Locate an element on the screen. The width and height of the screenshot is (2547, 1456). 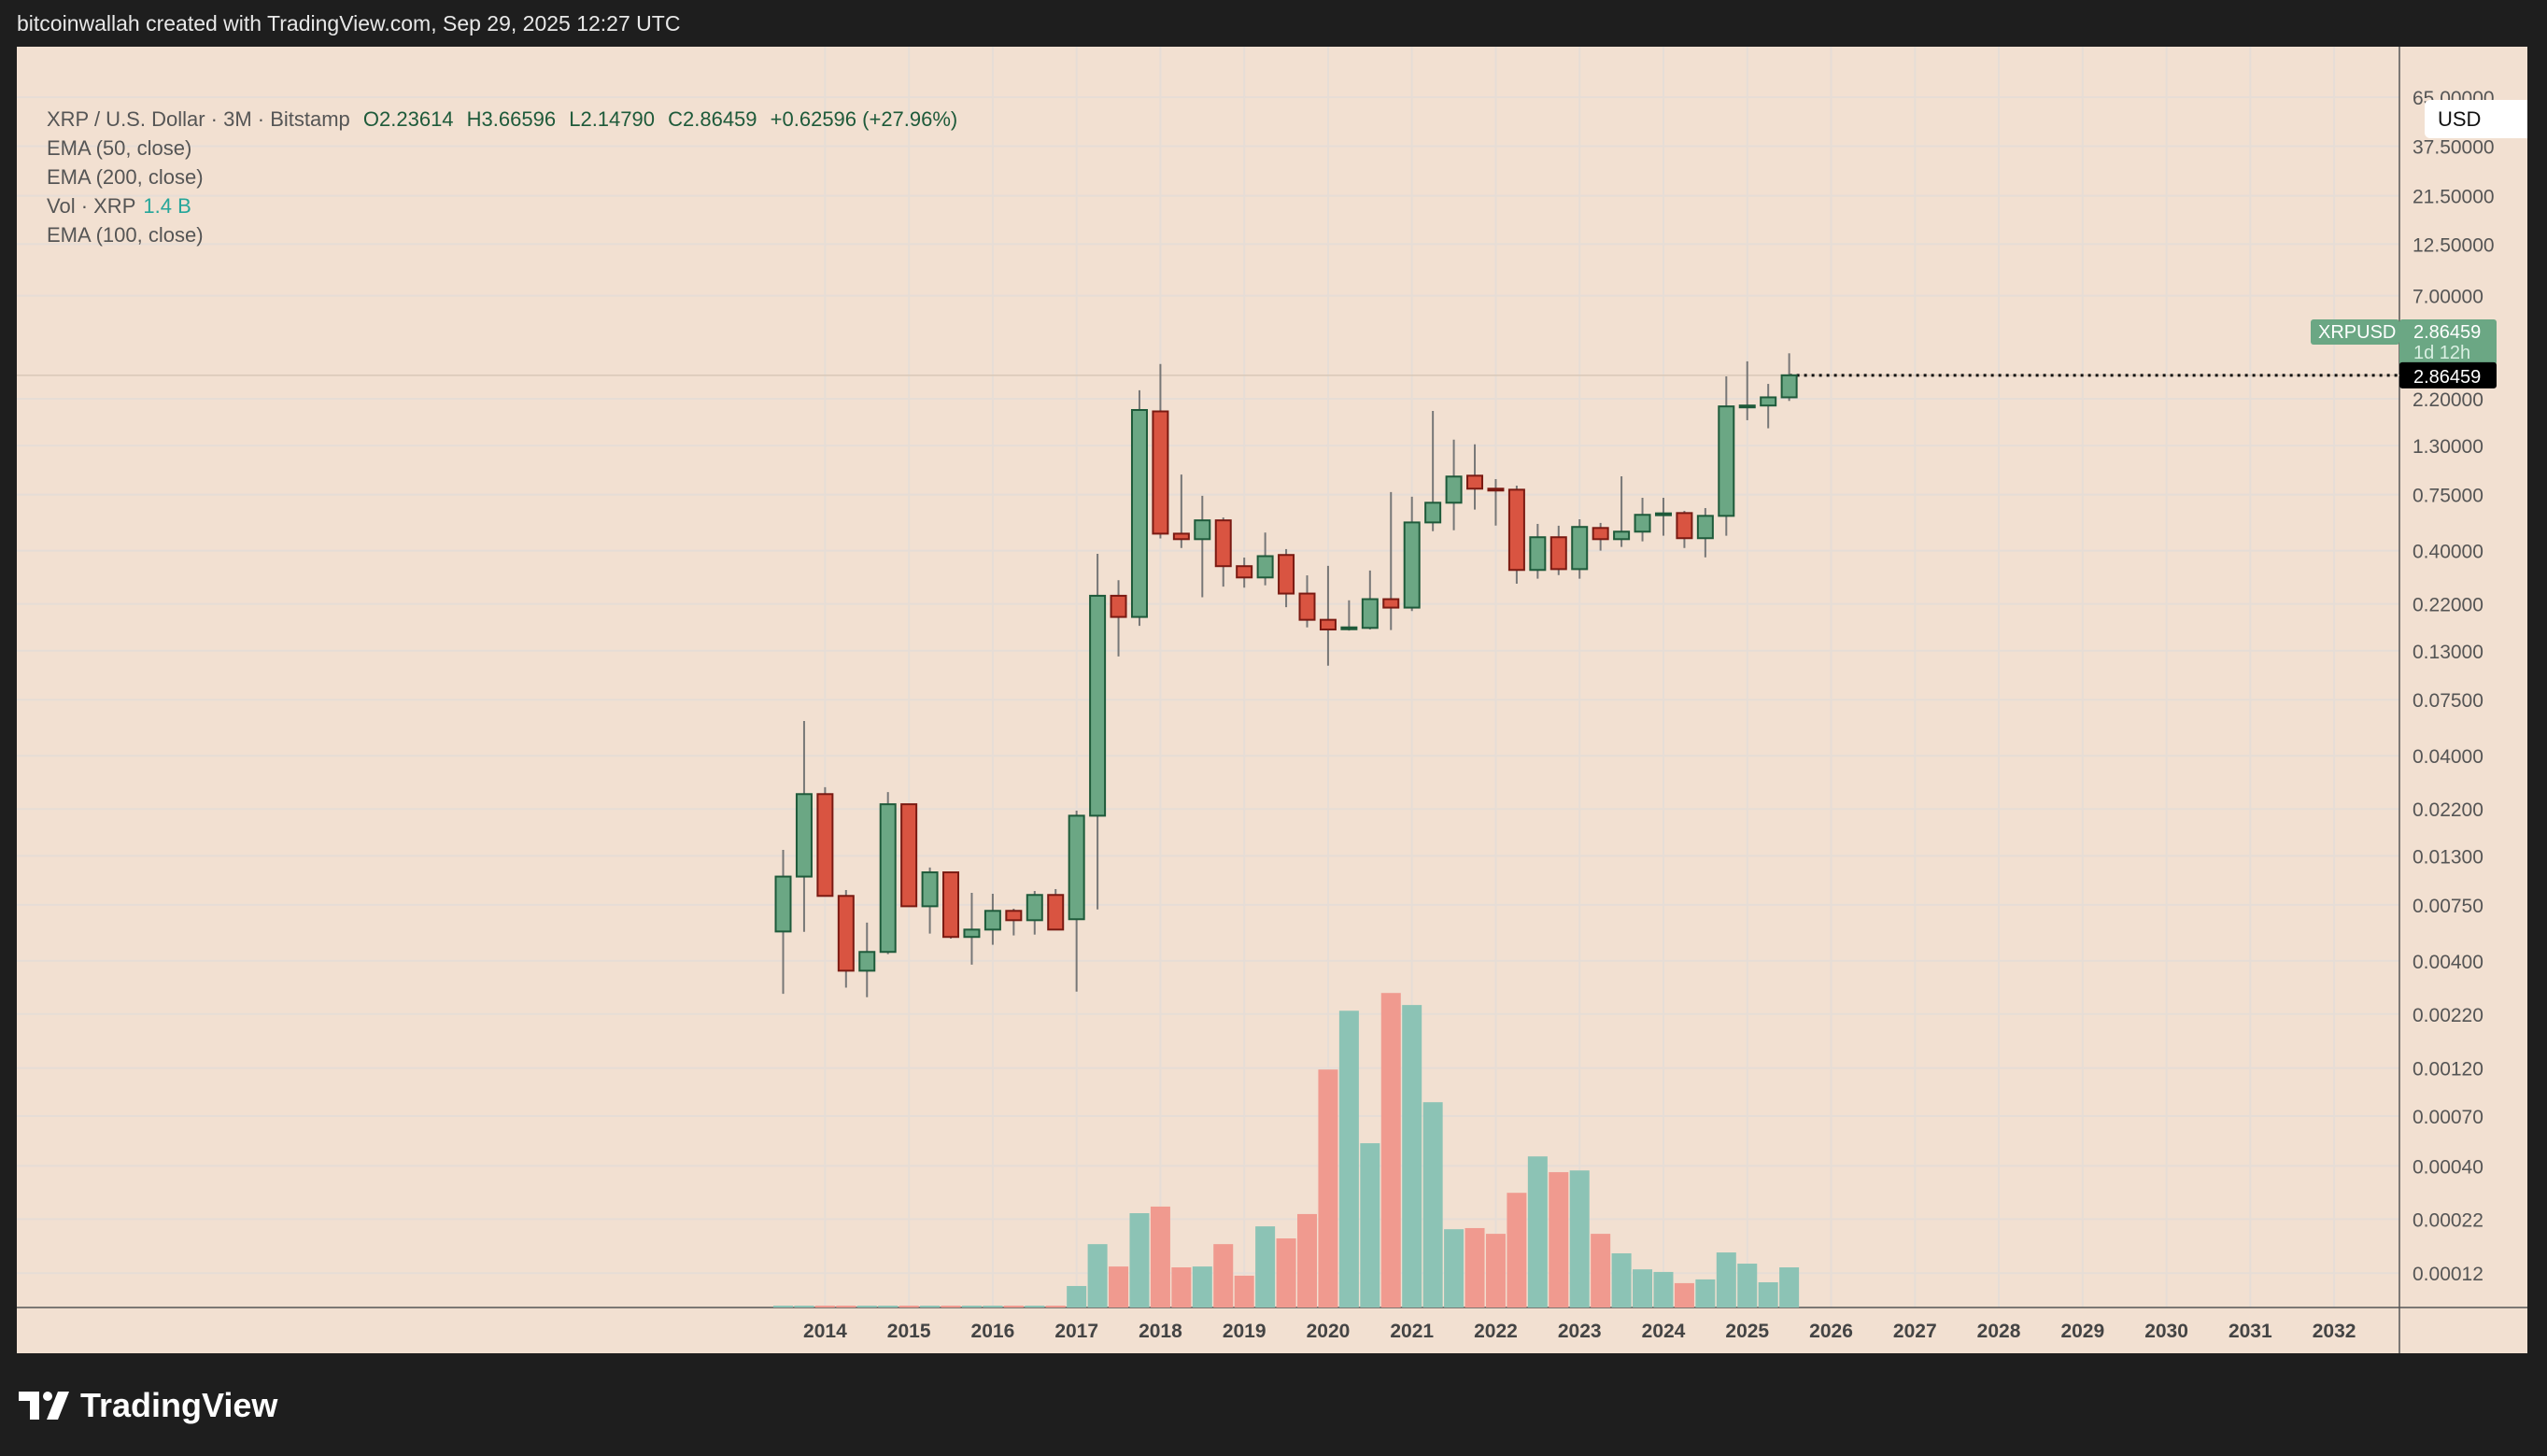
indicator-ema200: EMA (200, close) is located at coordinates (126, 177).